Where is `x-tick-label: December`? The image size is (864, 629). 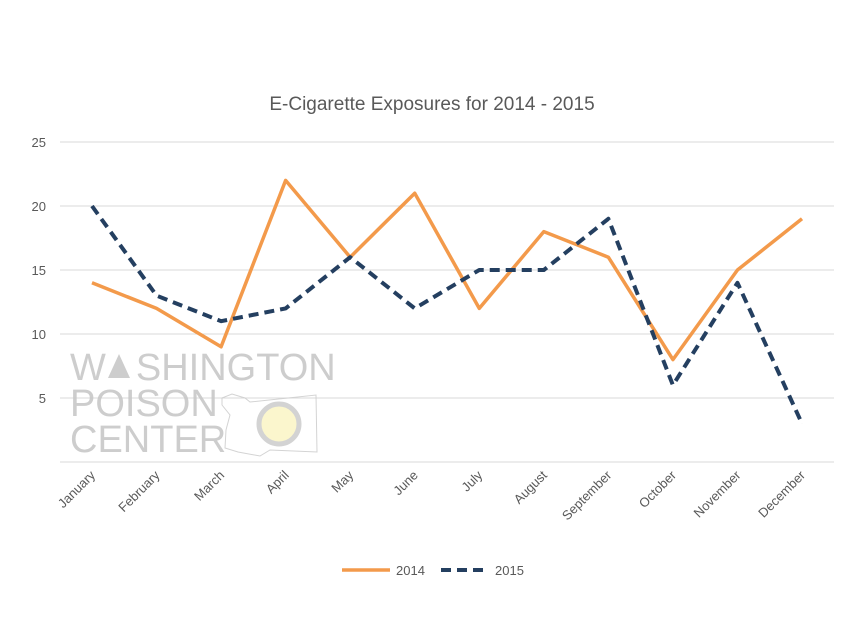
x-tick-label: December is located at coordinates (781, 493).